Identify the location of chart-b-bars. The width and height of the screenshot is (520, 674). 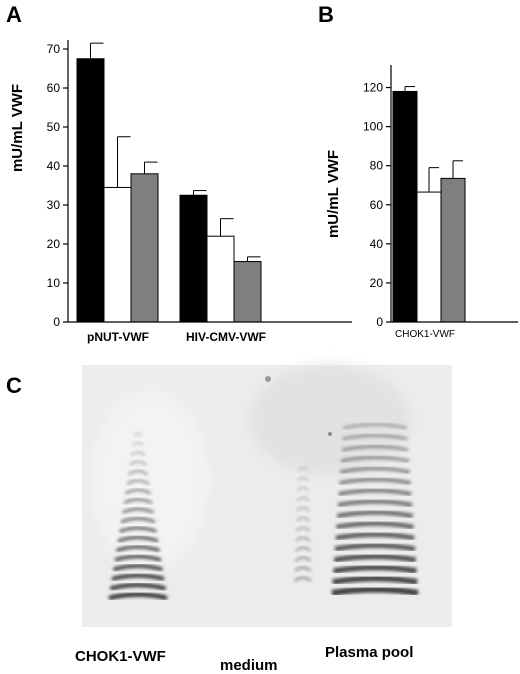
(429, 204).